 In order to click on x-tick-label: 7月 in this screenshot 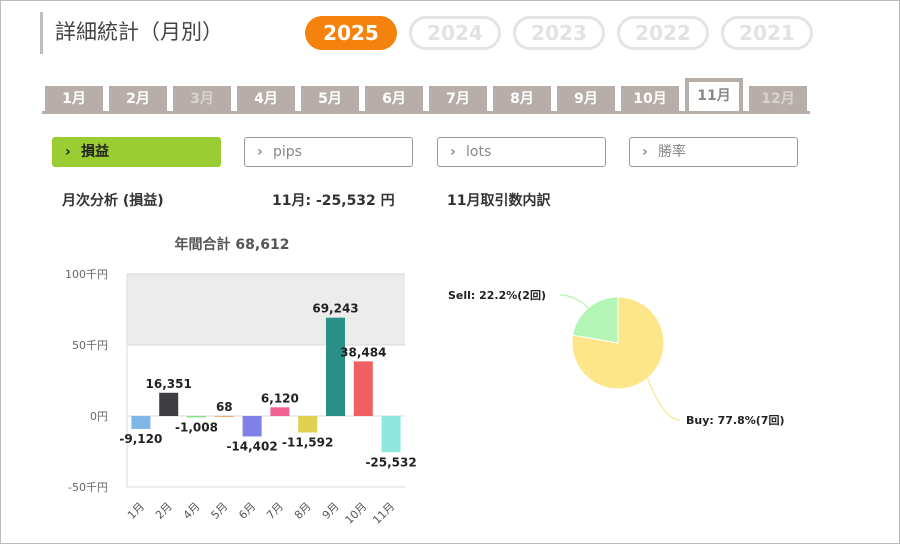, I will do `click(275, 511)`.